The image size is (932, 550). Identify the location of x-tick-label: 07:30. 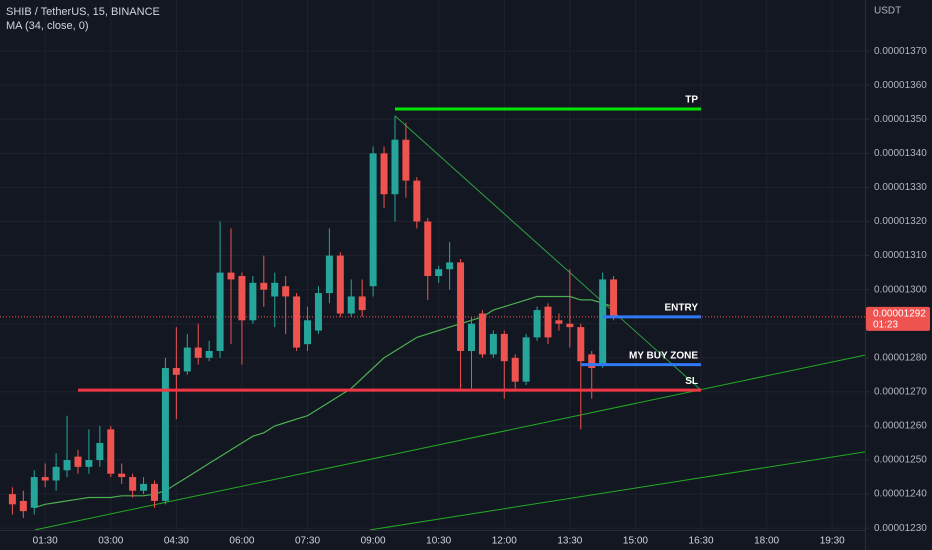
(307, 541).